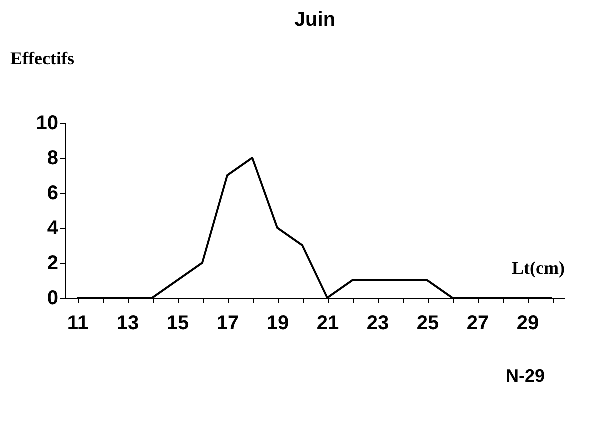  What do you see at coordinates (228, 323) in the screenshot?
I see `x-tick-label: 17` at bounding box center [228, 323].